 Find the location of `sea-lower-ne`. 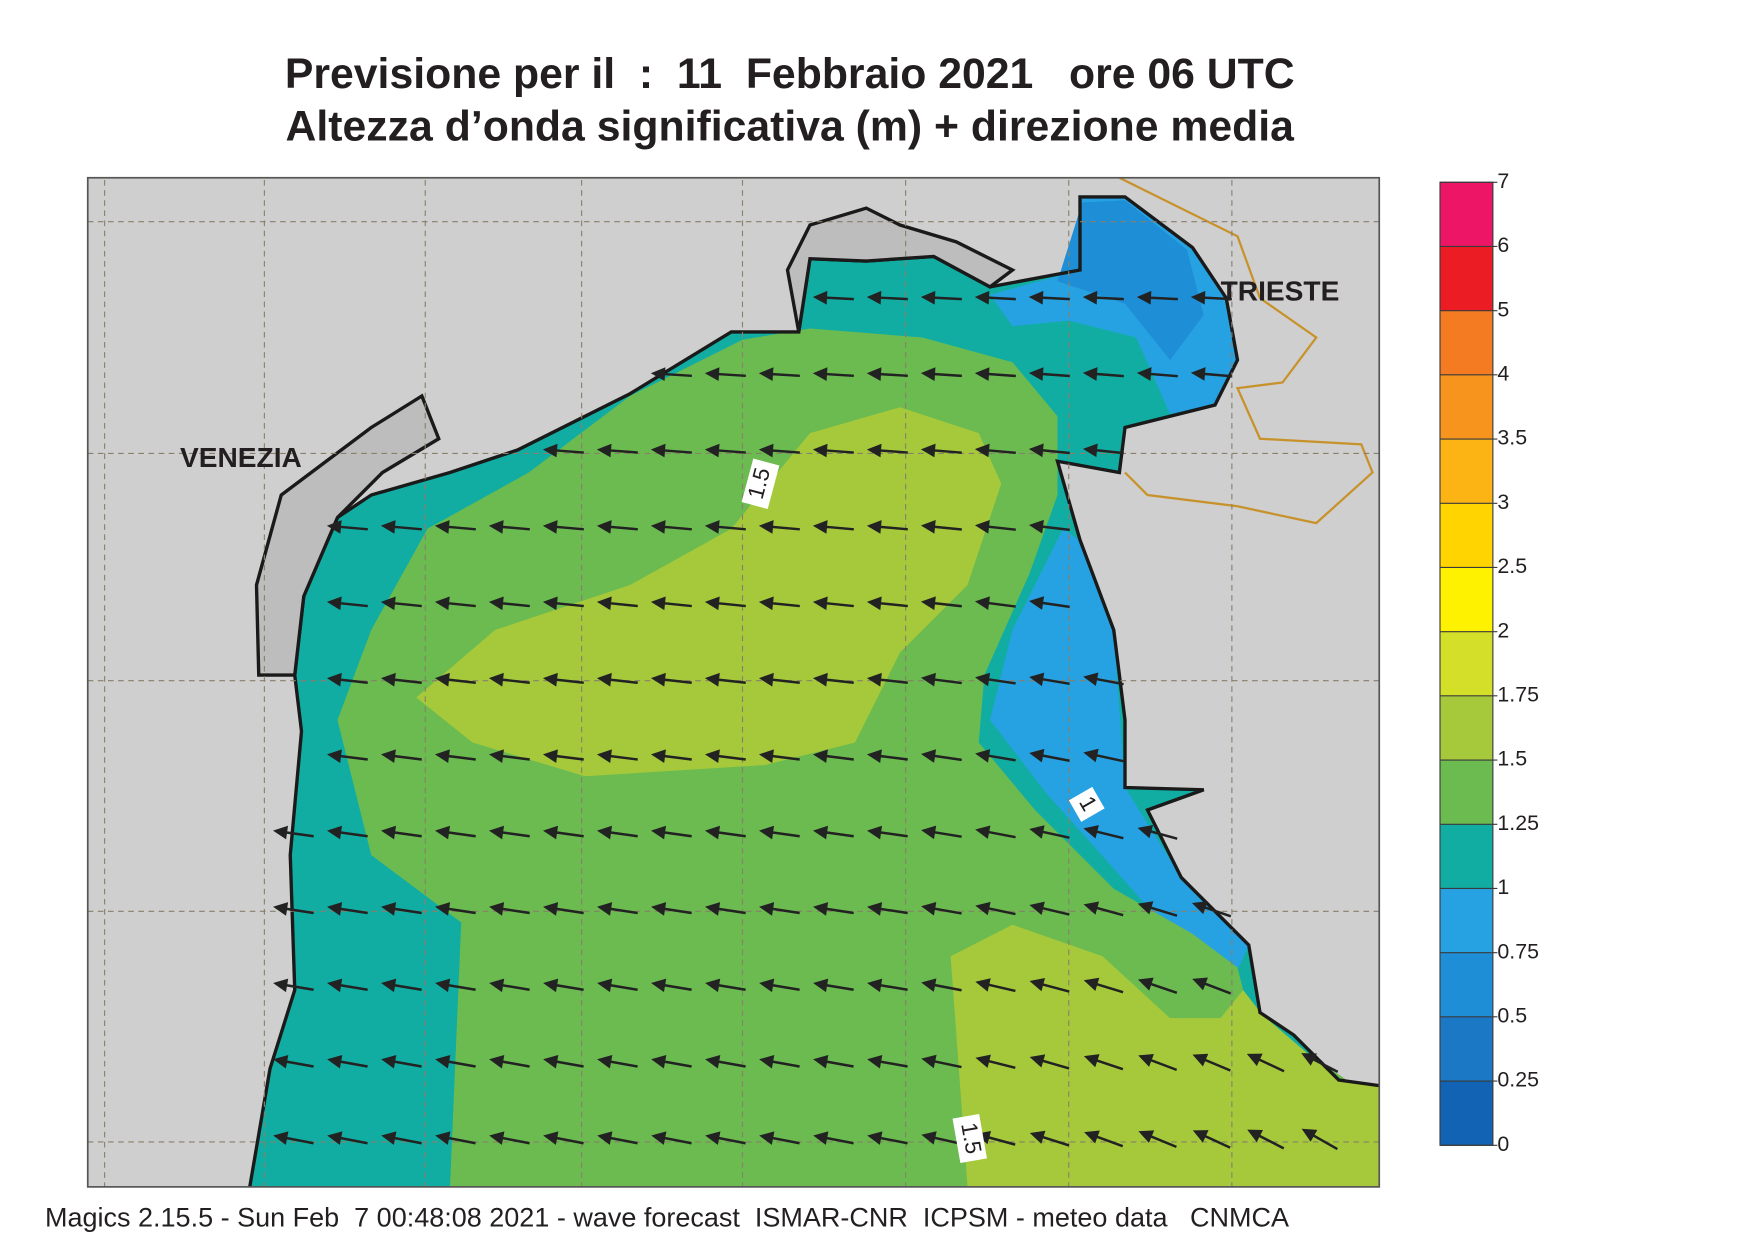

sea-lower-ne is located at coordinates (1130, 280).